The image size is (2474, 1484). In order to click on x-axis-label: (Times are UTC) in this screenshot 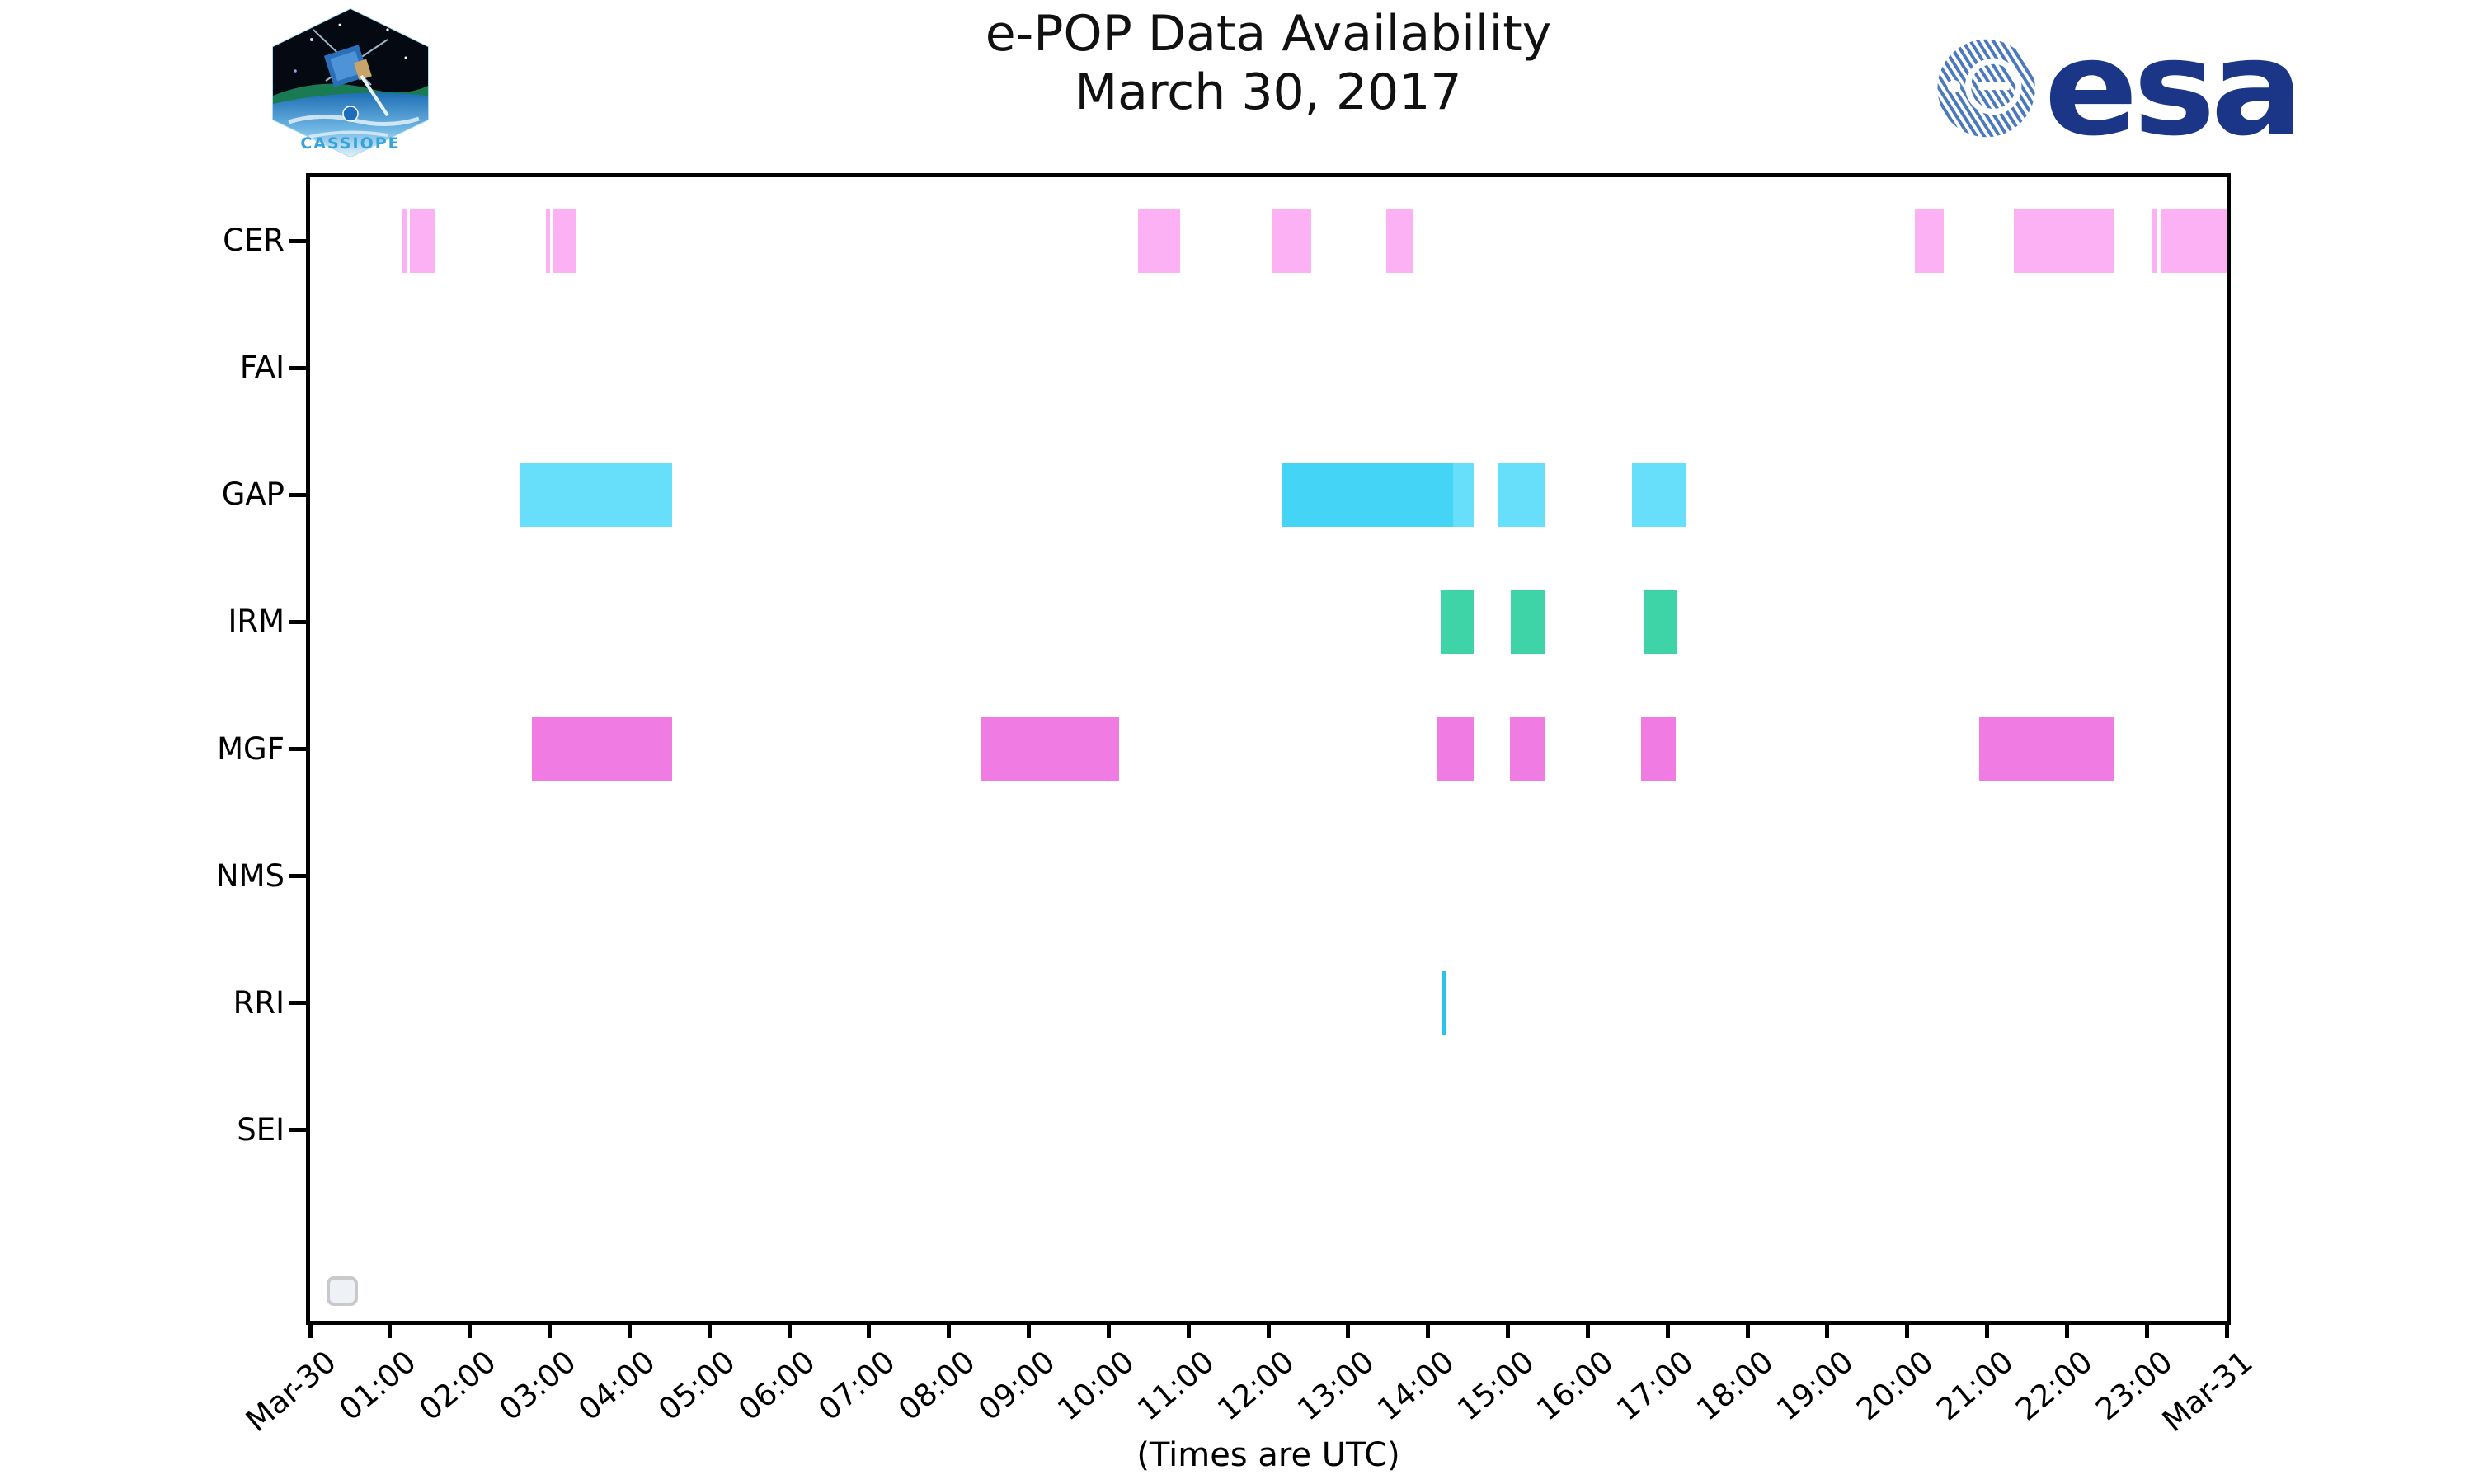, I will do `click(1268, 1455)`.